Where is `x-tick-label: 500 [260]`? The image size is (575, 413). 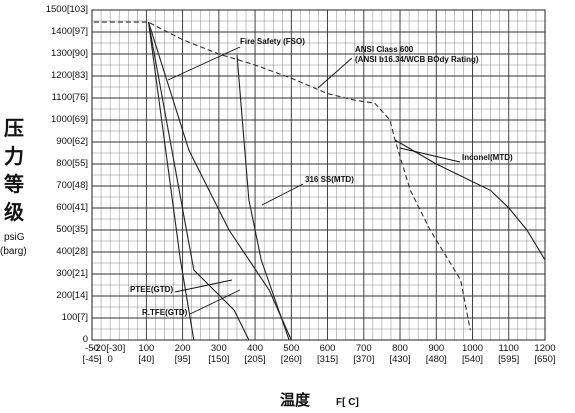 x-tick-label: 500 [260] is located at coordinates (291, 354).